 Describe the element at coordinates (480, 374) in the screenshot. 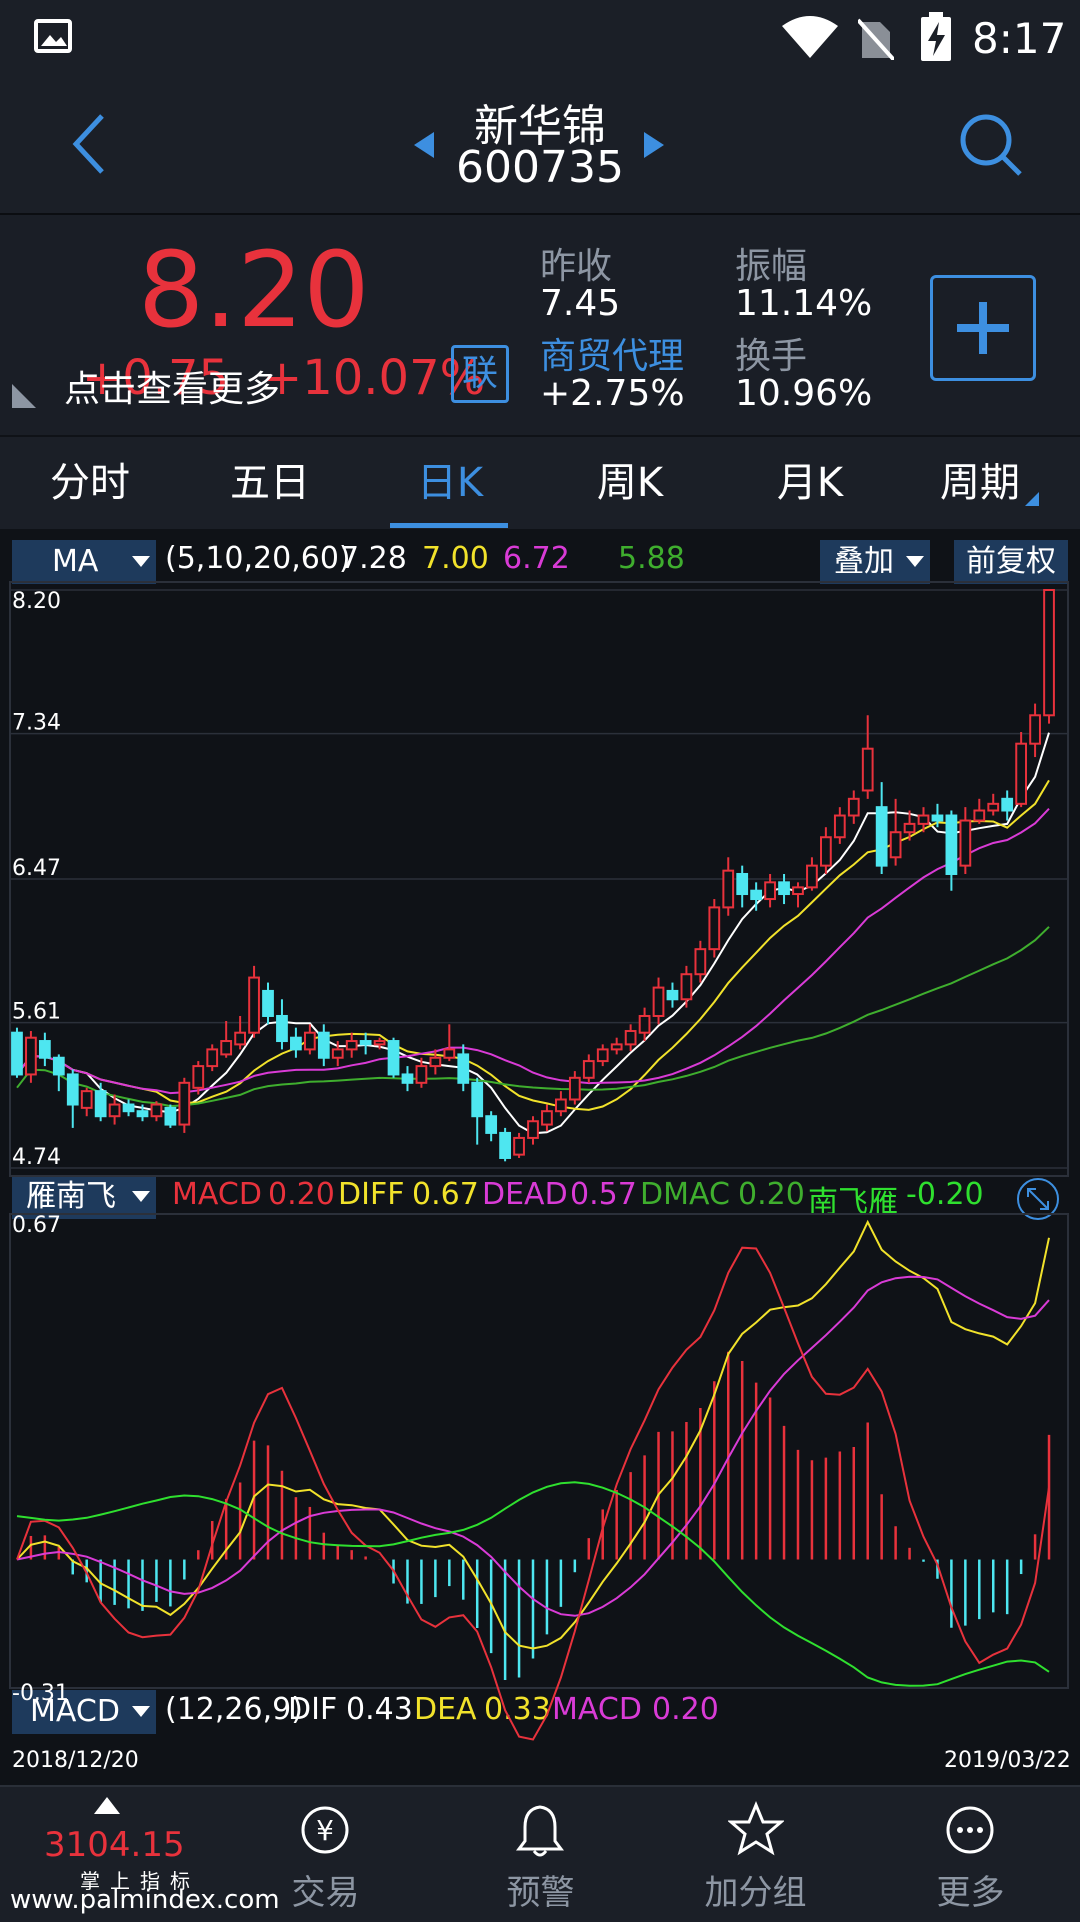

I see `linked-stocks-badge: 联` at that location.